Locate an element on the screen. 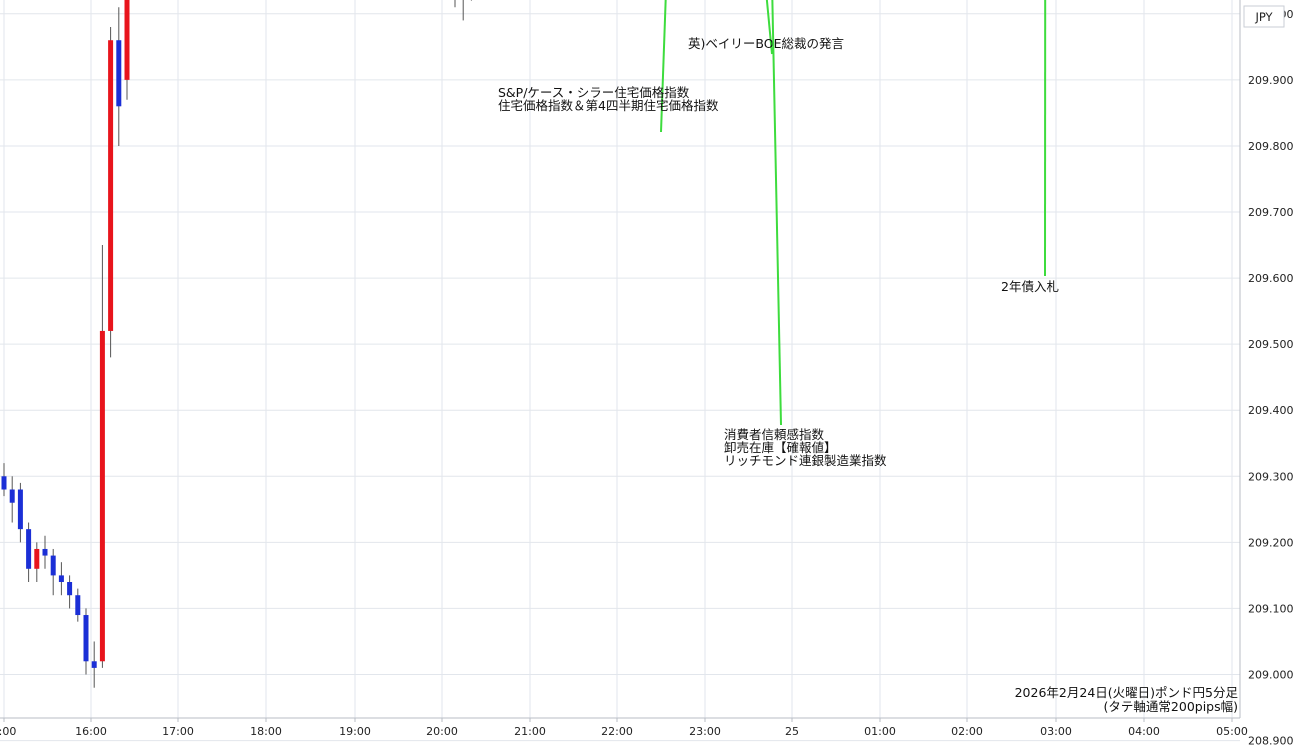 This screenshot has width=1300, height=745. currency-label-box is located at coordinates (1264, 16).